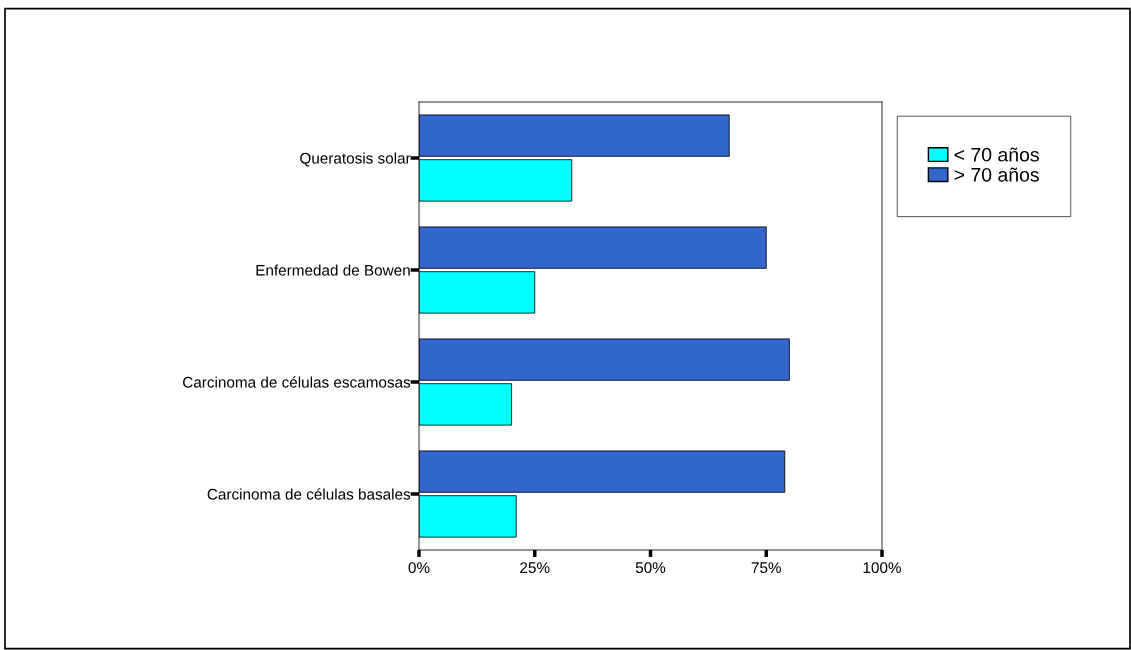 This screenshot has width=1131, height=650. I want to click on y-tick-label: Carcinoma de células escamosas, so click(297, 382).